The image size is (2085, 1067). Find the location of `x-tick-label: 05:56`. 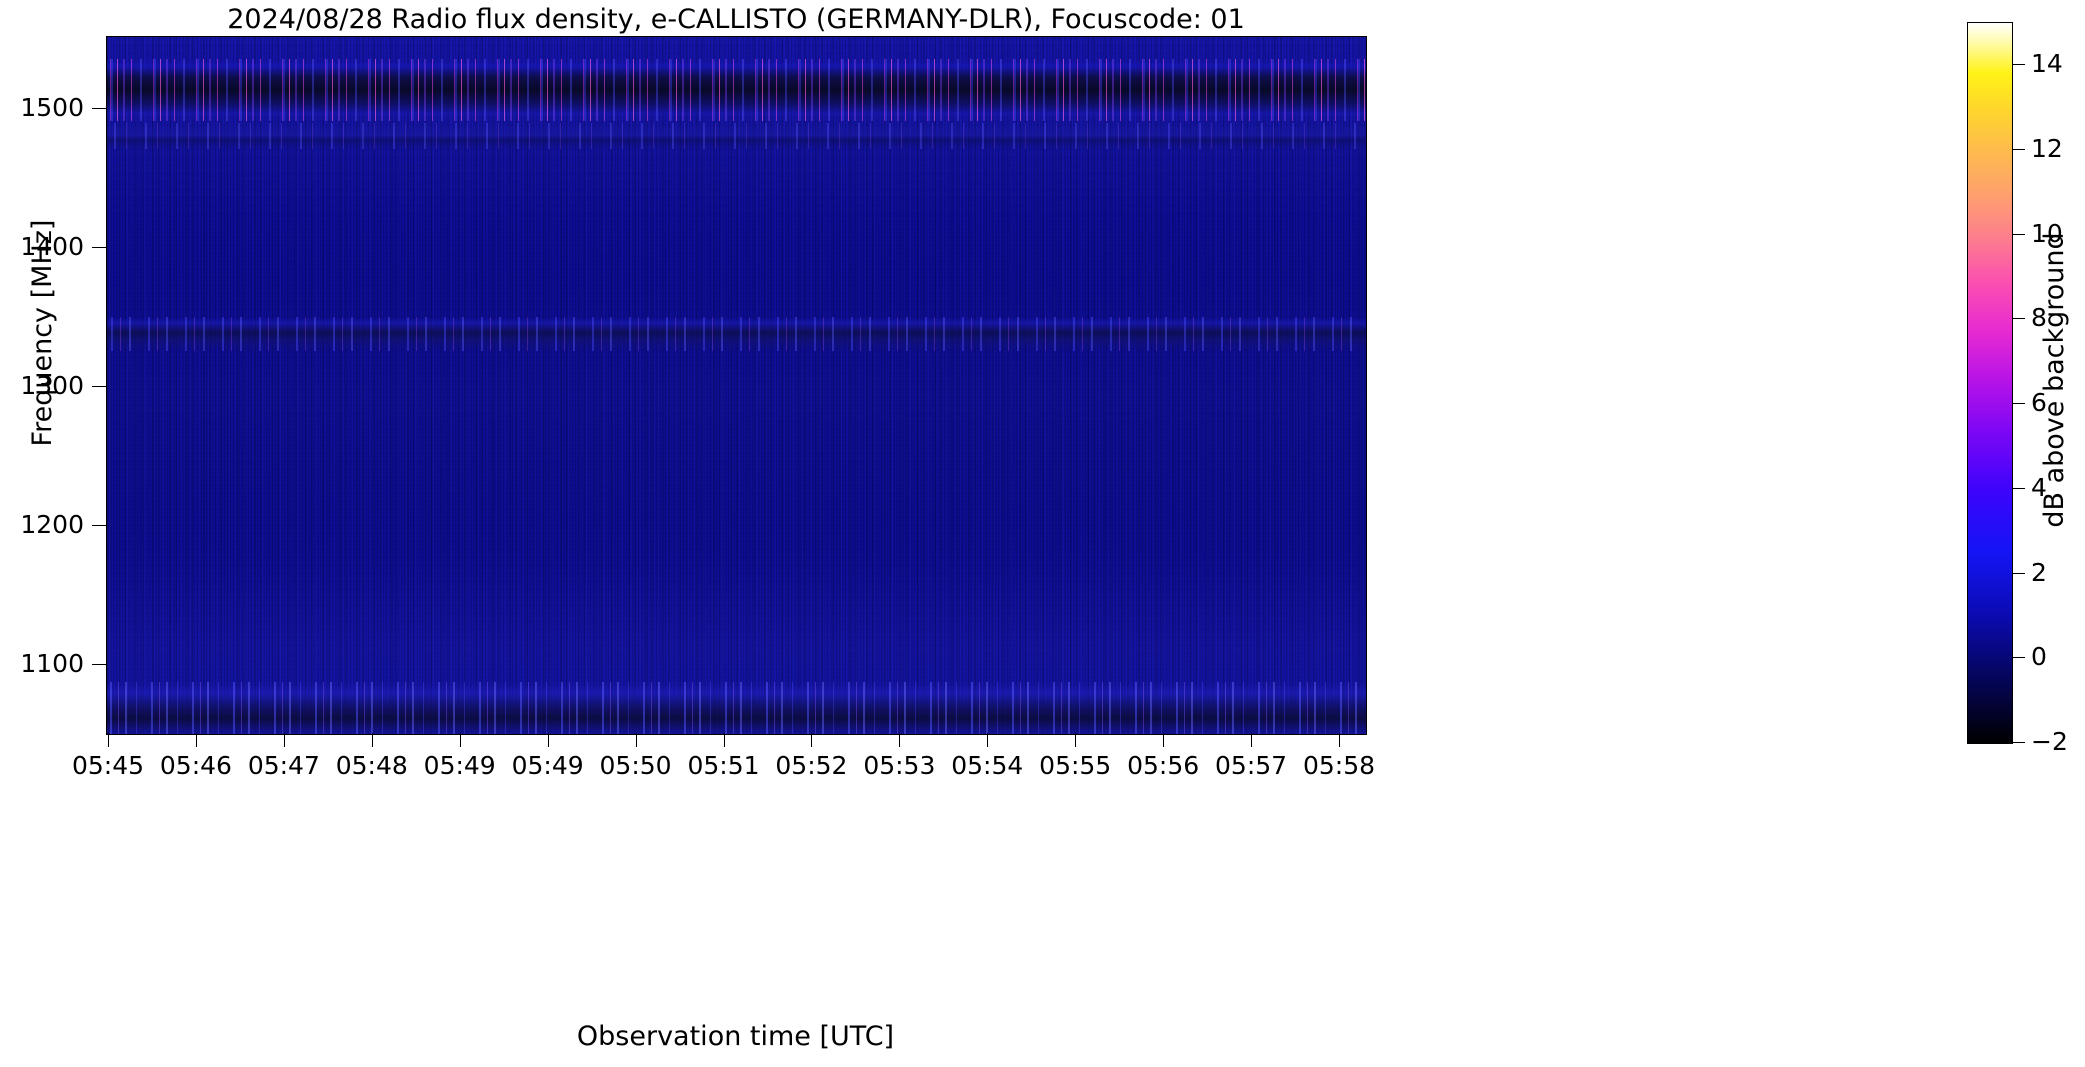

x-tick-label: 05:56 is located at coordinates (1163, 765).